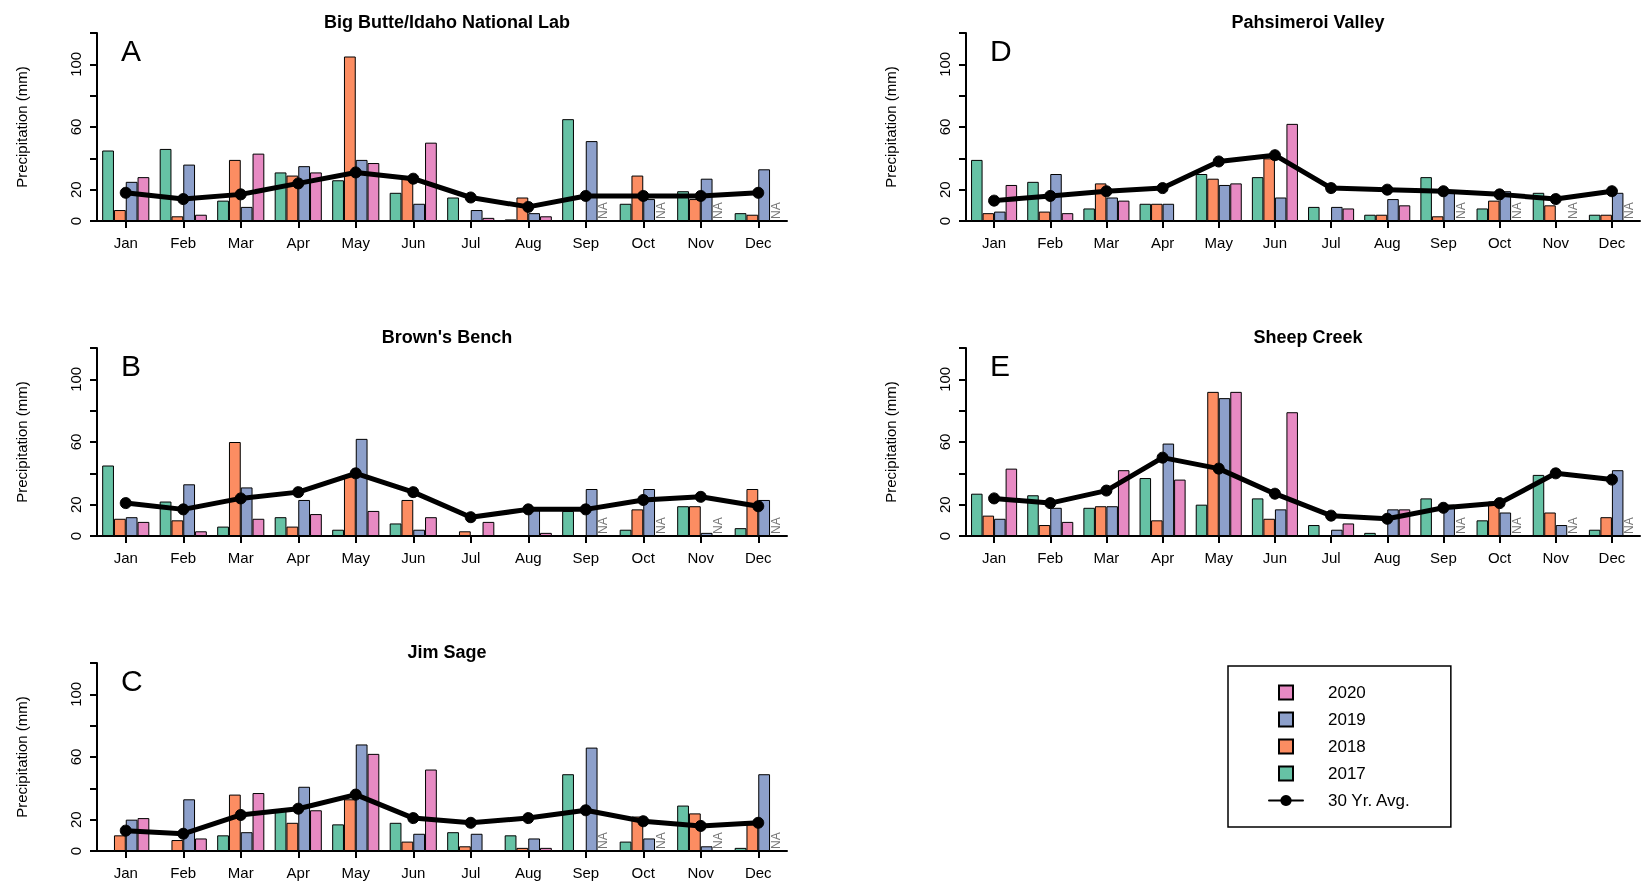  I want to click on chart-title: Big Butte/Idaho National Lab, so click(447, 22).